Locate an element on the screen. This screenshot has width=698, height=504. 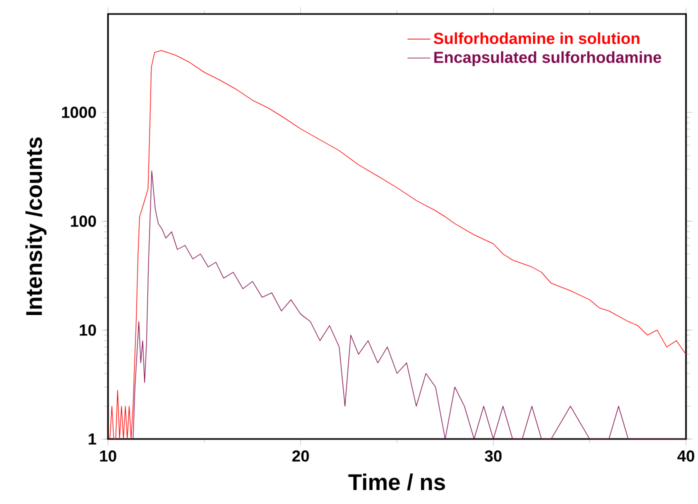
y-tick-label: 100 is located at coordinates (83, 221).